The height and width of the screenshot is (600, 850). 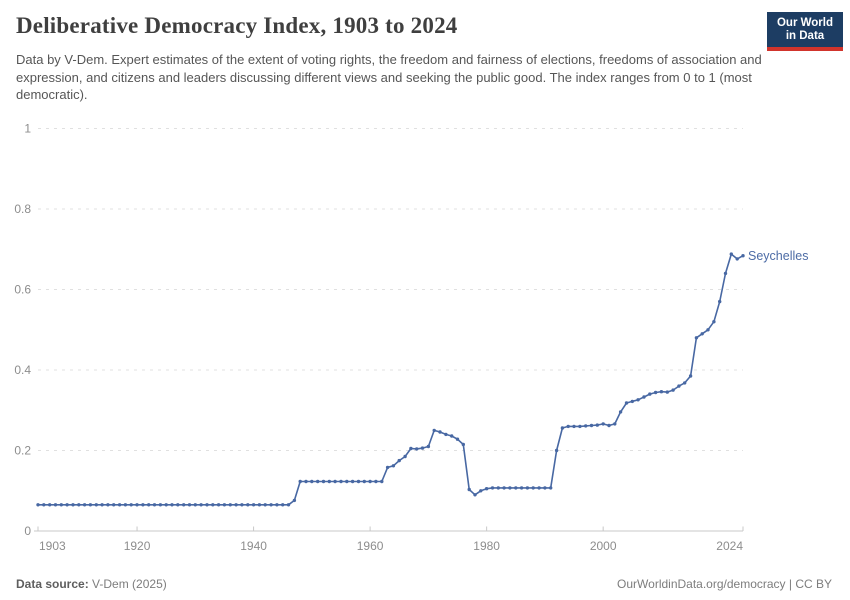 I want to click on credit-link: OurWorldinData.org/democracy | CC BY, so click(x=724, y=584).